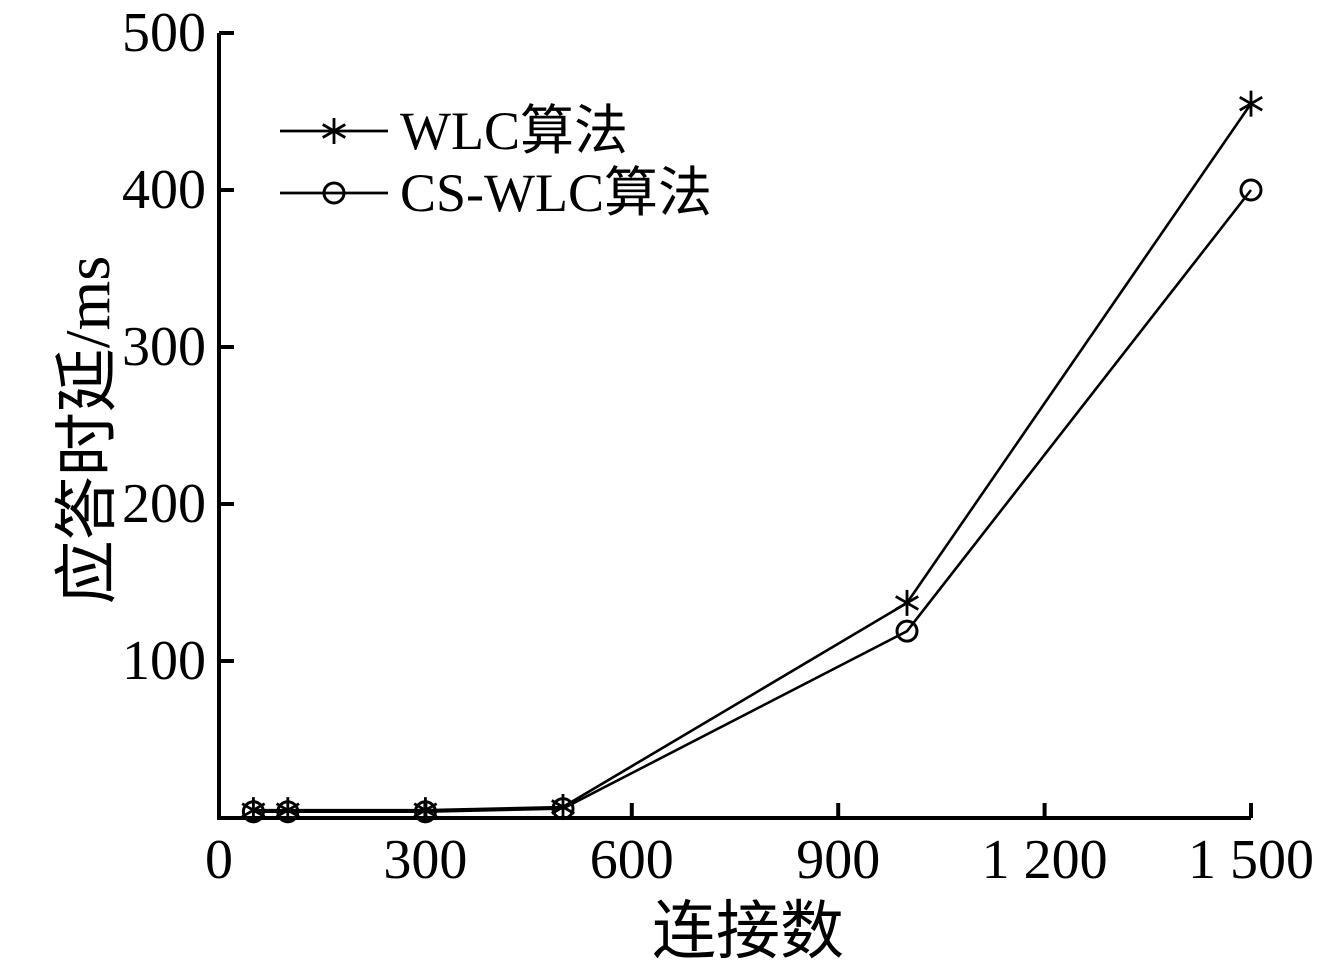  Describe the element at coordinates (1044, 860) in the screenshot. I see `x-tick-label: 1 200` at that location.